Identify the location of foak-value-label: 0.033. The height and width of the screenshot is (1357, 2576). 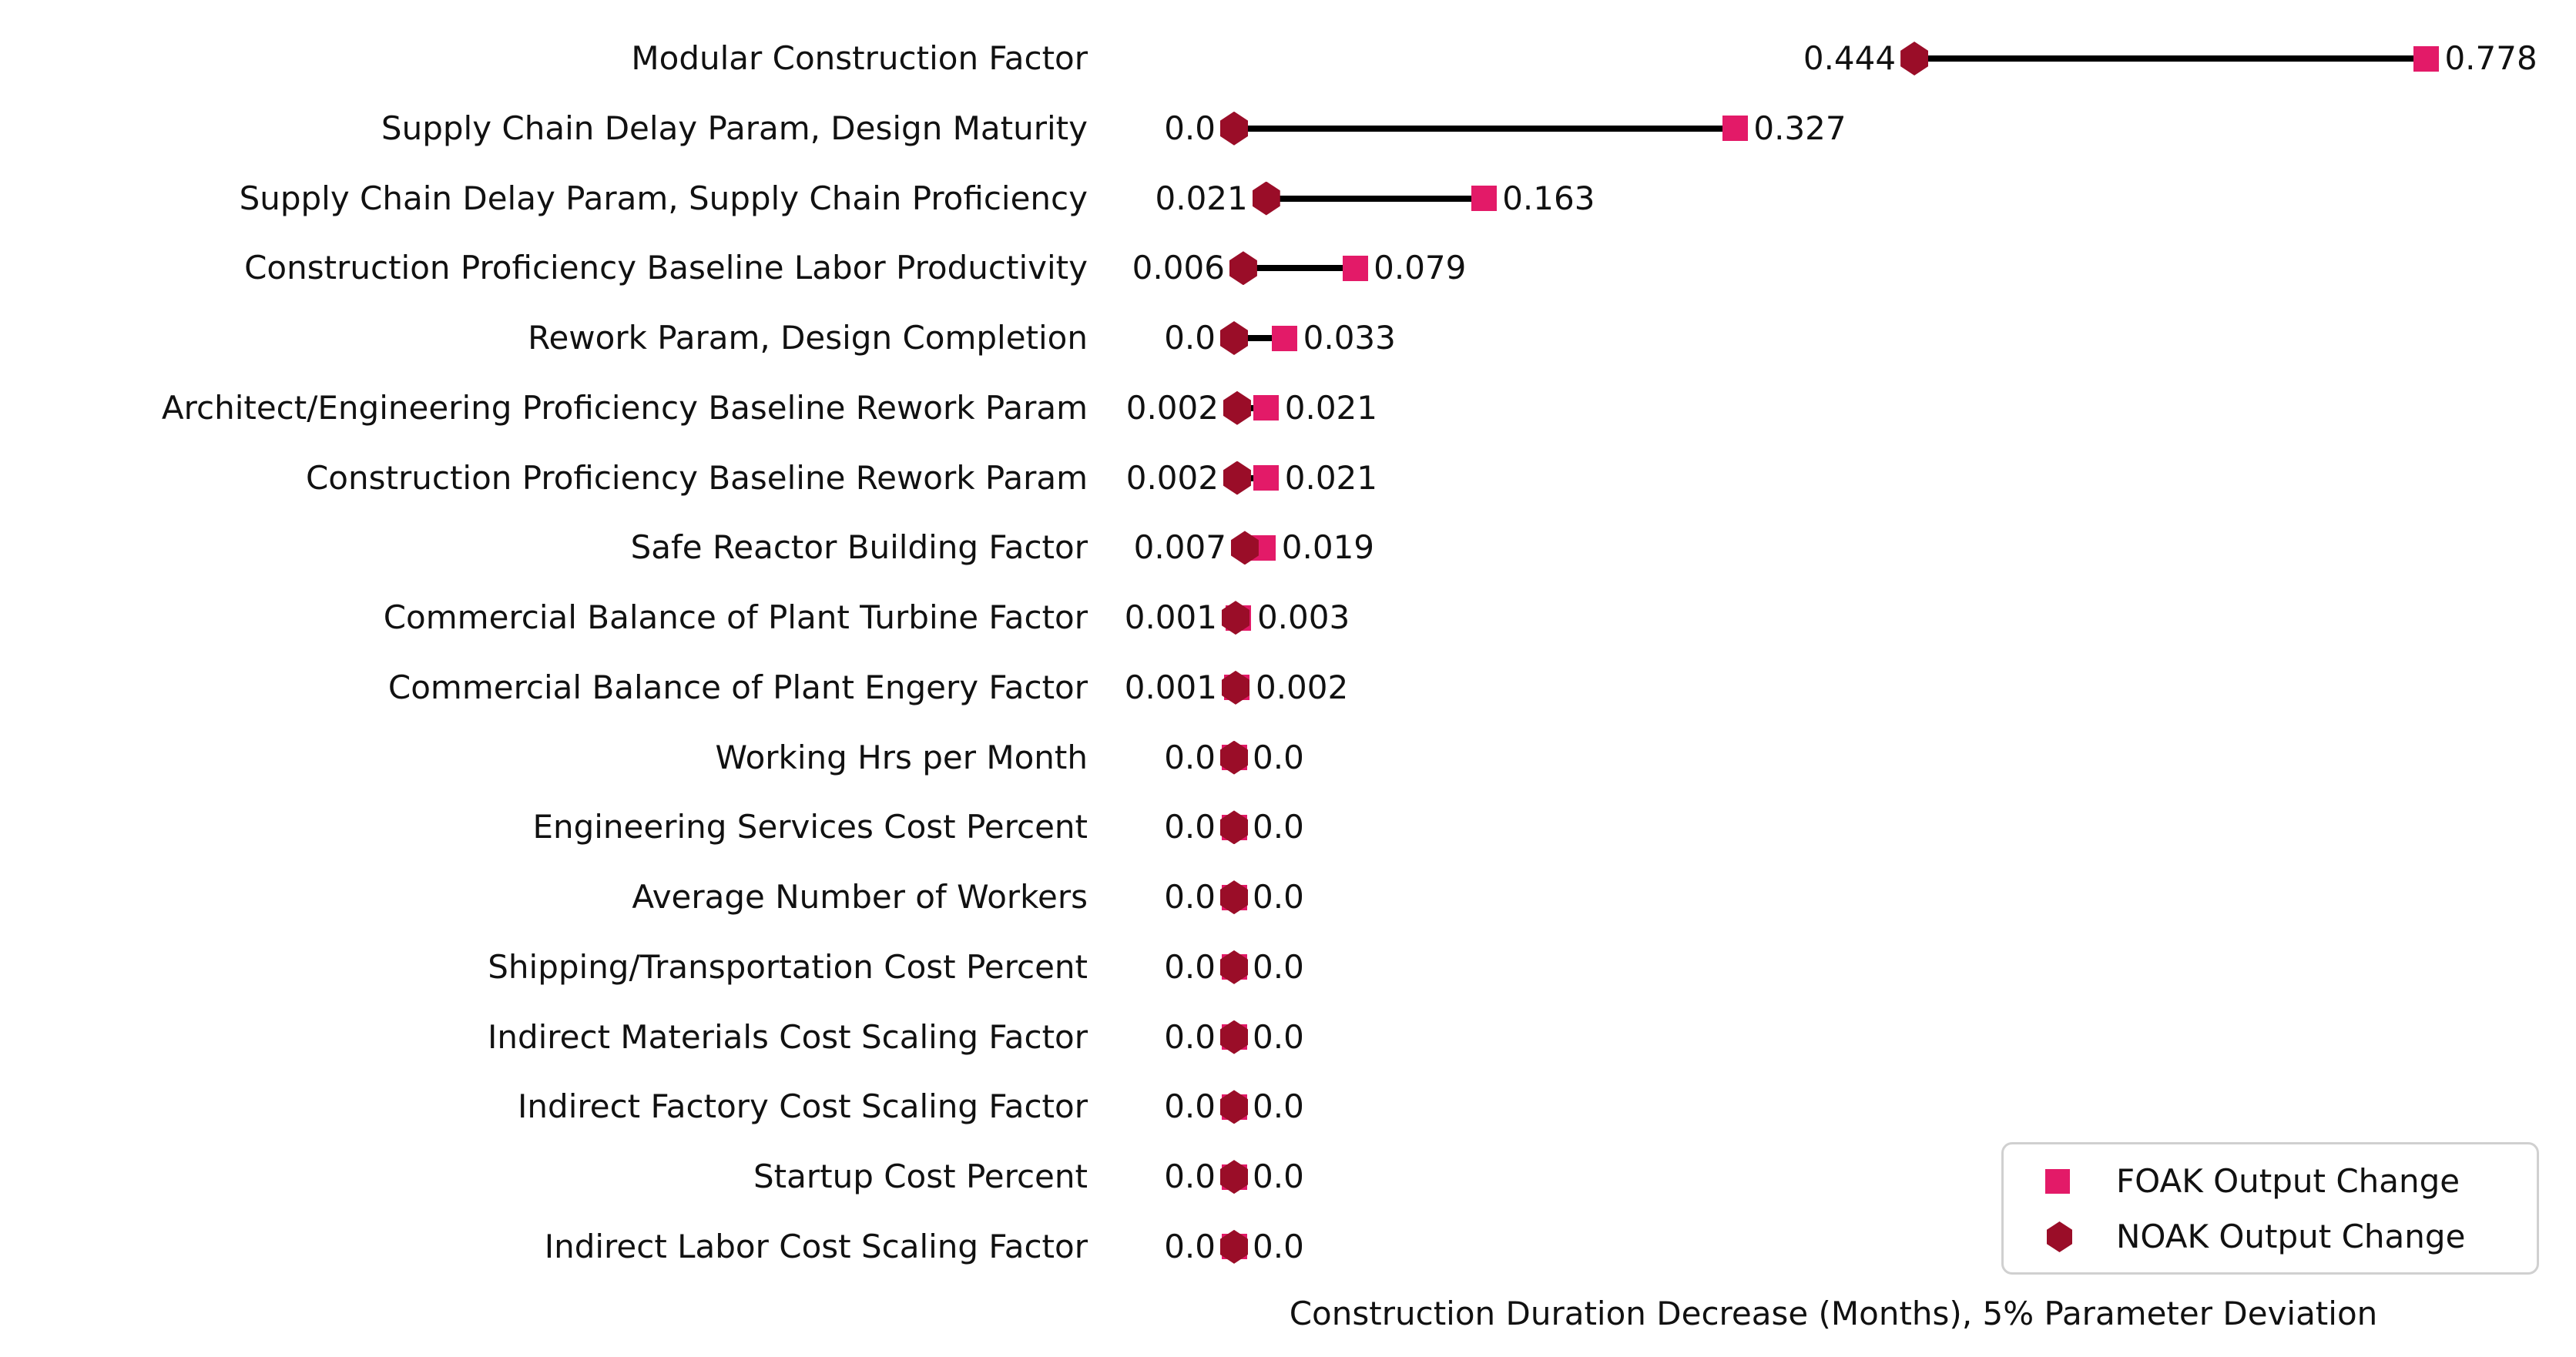
(1349, 338).